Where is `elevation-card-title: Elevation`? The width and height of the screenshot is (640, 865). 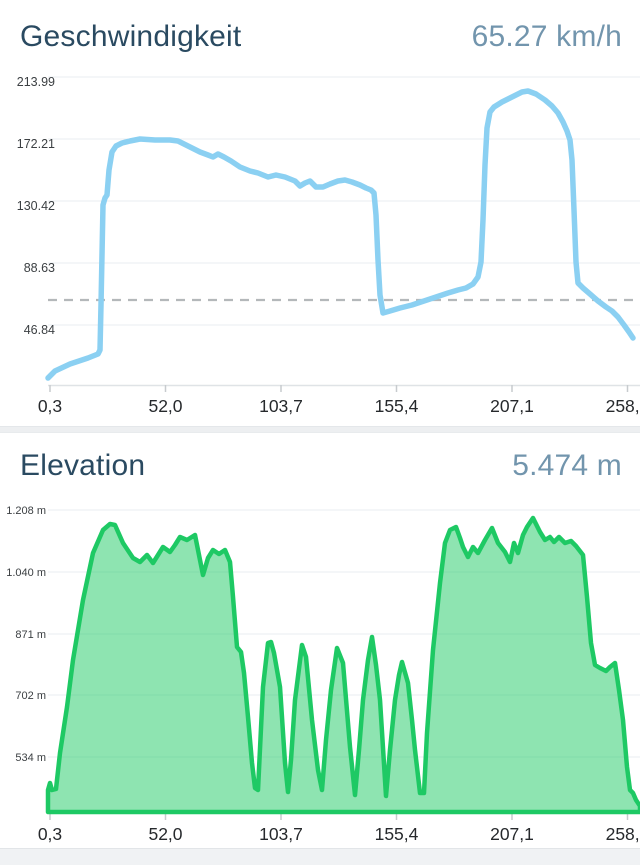
elevation-card-title: Elevation is located at coordinates (83, 465).